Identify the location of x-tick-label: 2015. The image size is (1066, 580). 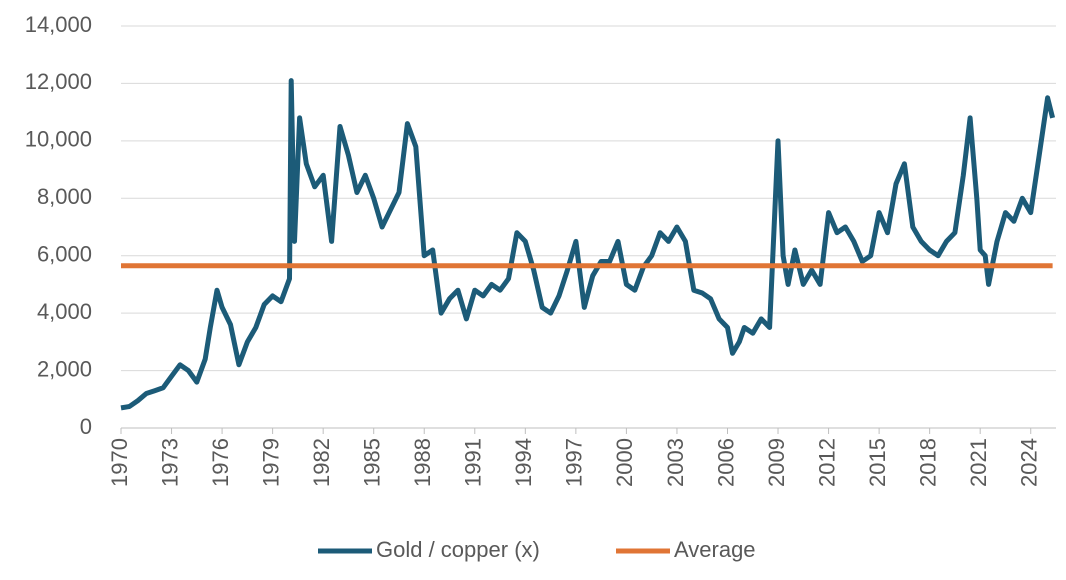
(877, 462).